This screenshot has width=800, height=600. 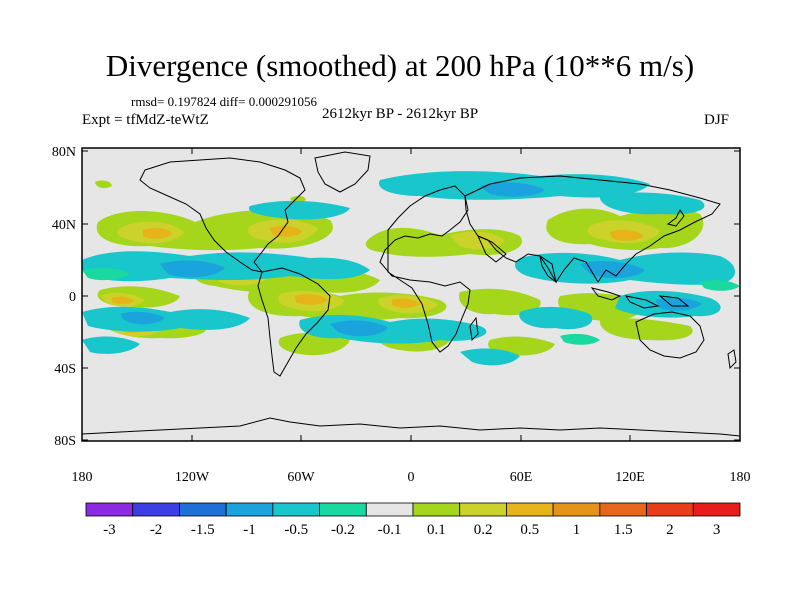 I want to click on colorbar-label: 1, so click(x=577, y=530).